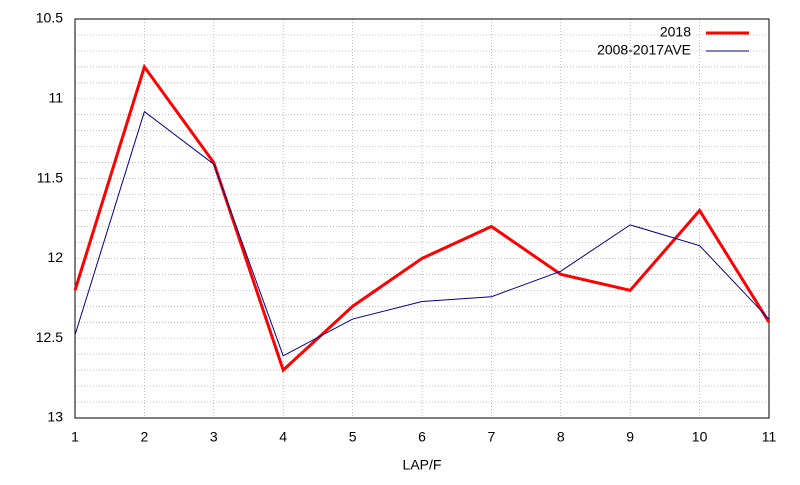 The width and height of the screenshot is (800, 485). I want to click on y-tick-label: 11, so click(55, 98).